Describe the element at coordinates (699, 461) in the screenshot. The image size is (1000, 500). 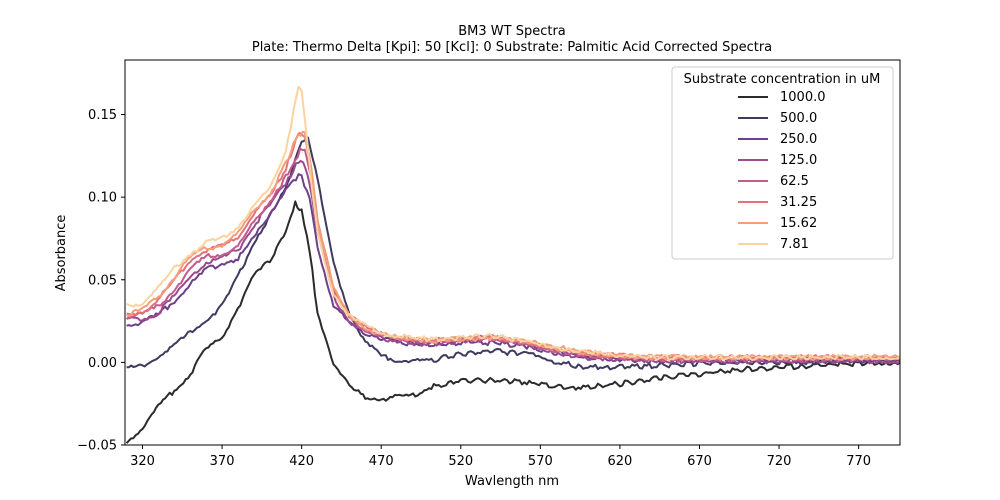
I see `x-tick-label: 670` at that location.